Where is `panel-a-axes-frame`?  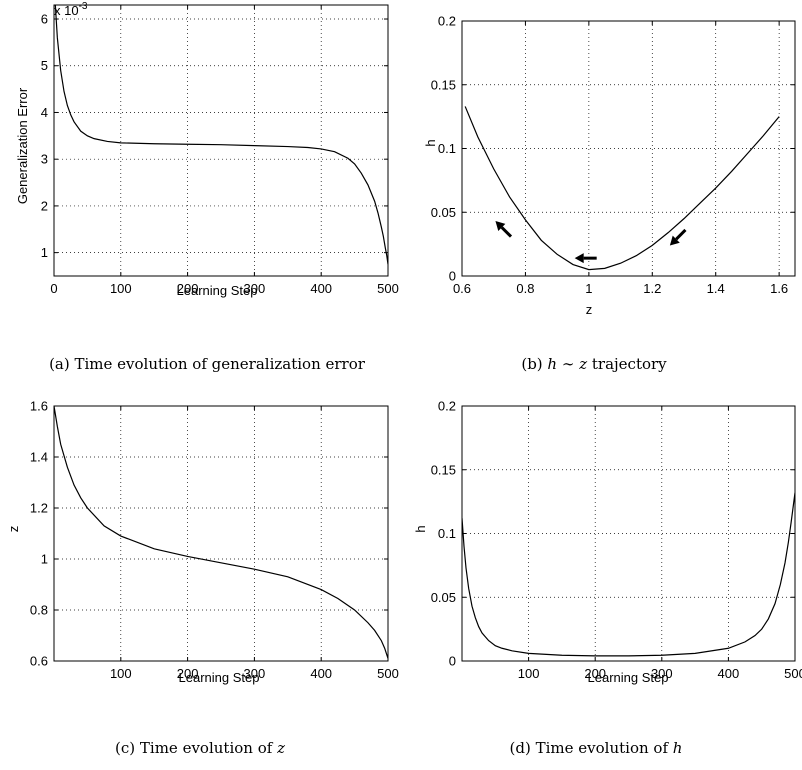 panel-a-axes-frame is located at coordinates (221, 140).